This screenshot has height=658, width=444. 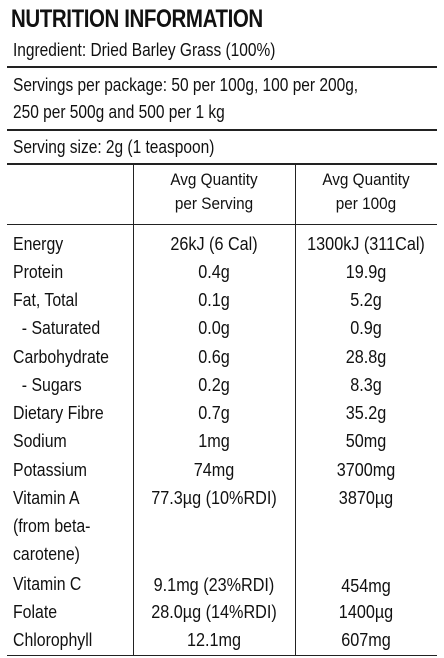 I want to click on row-label: - Saturated, so click(x=57, y=328).